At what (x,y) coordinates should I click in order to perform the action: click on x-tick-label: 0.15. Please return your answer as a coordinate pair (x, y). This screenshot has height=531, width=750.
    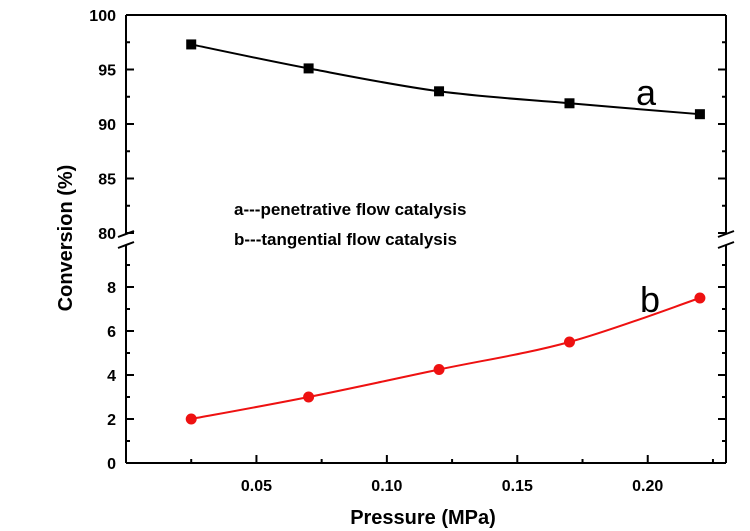
    Looking at the image, I should click on (517, 486).